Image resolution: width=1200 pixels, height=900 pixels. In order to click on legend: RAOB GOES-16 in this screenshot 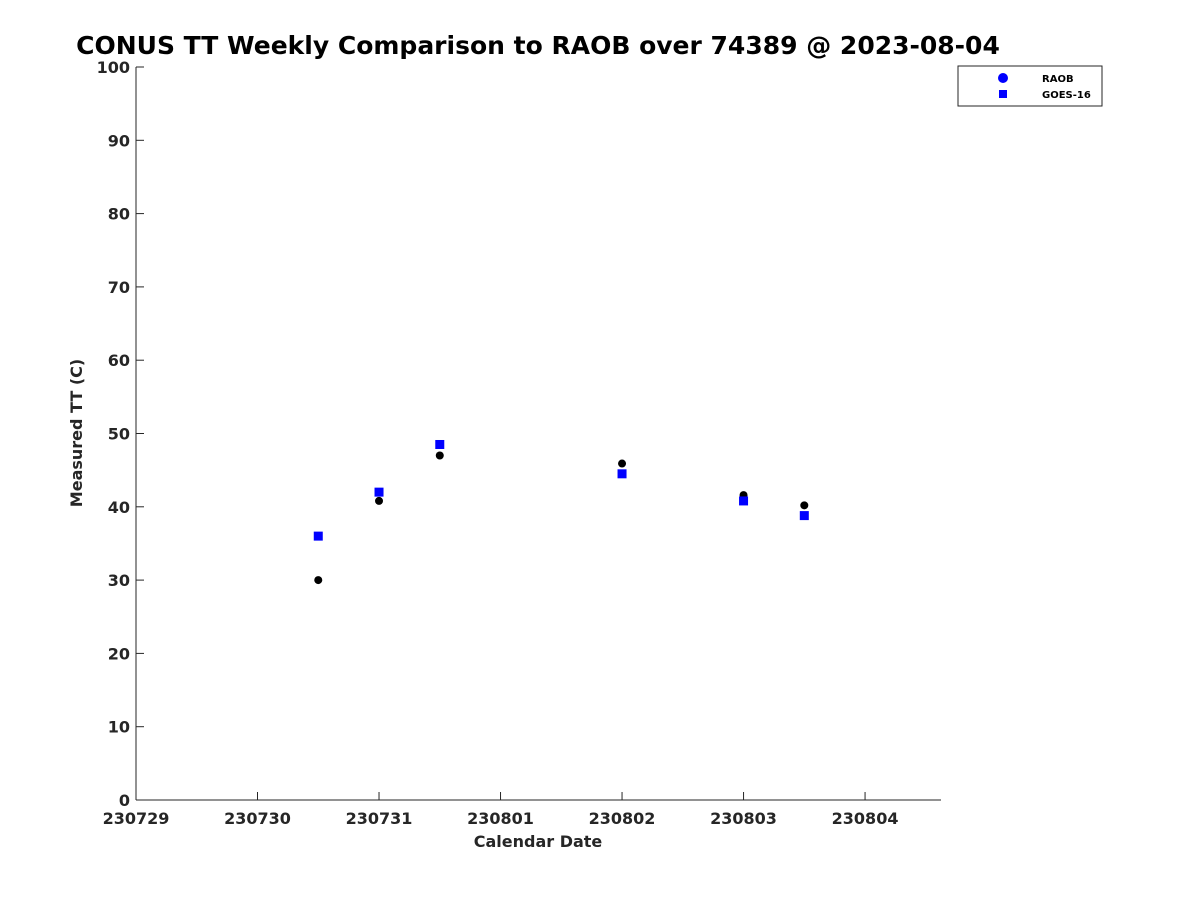, I will do `click(1030, 86)`.